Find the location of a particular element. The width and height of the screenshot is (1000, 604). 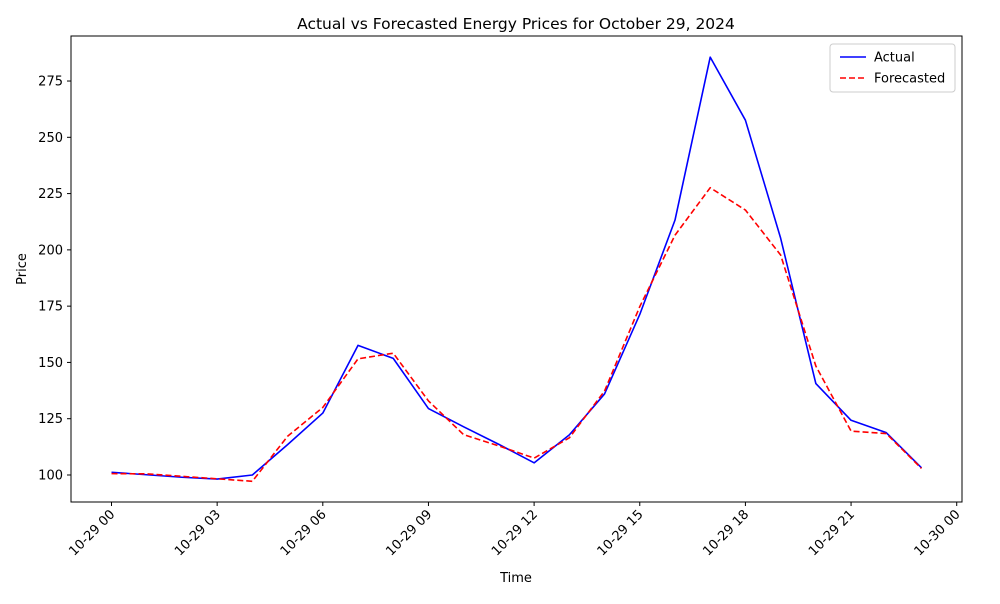

y-tick-label: 150 is located at coordinates (50, 363).